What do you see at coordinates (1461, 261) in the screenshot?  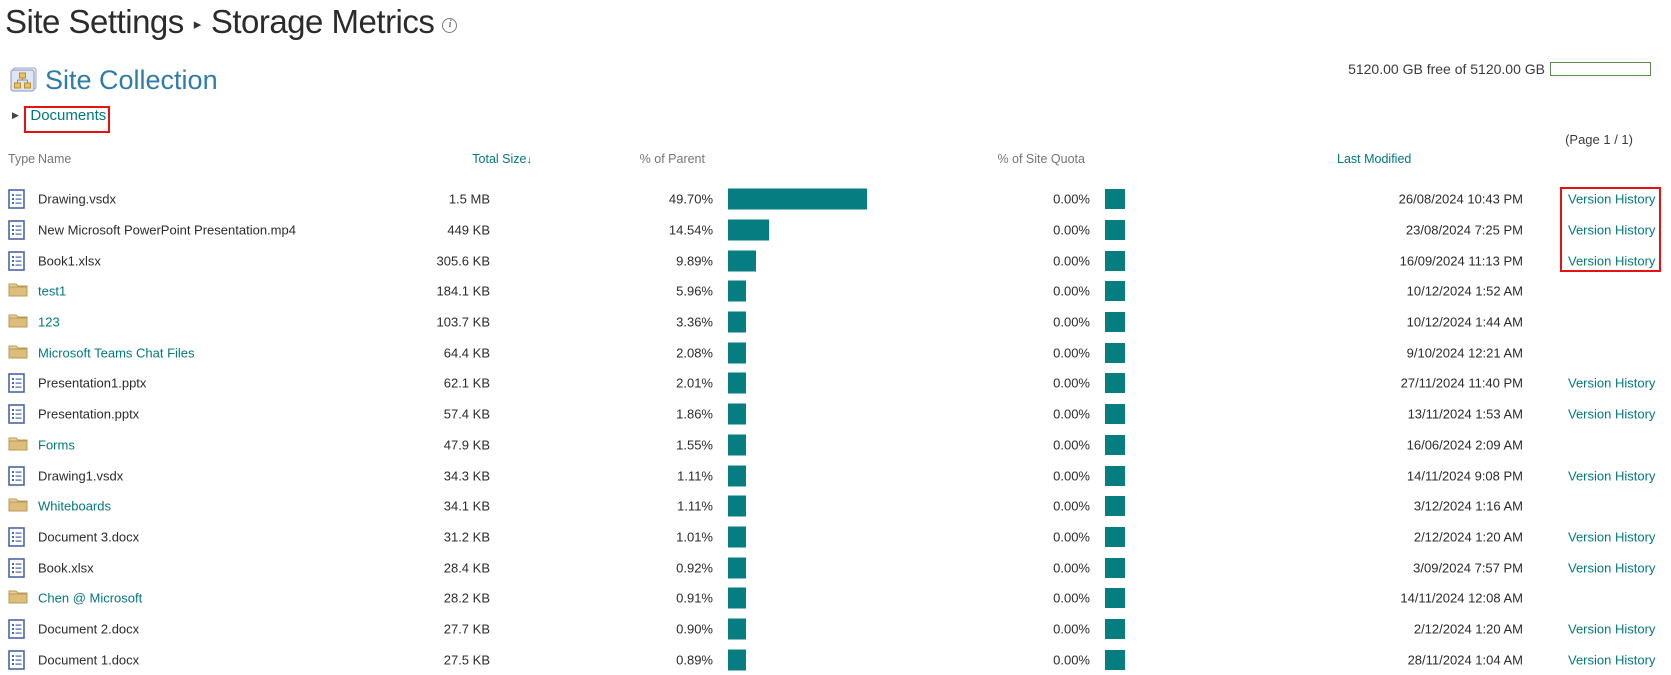 I see `last-modified-value: 16/09/2024 11:13 PM` at bounding box center [1461, 261].